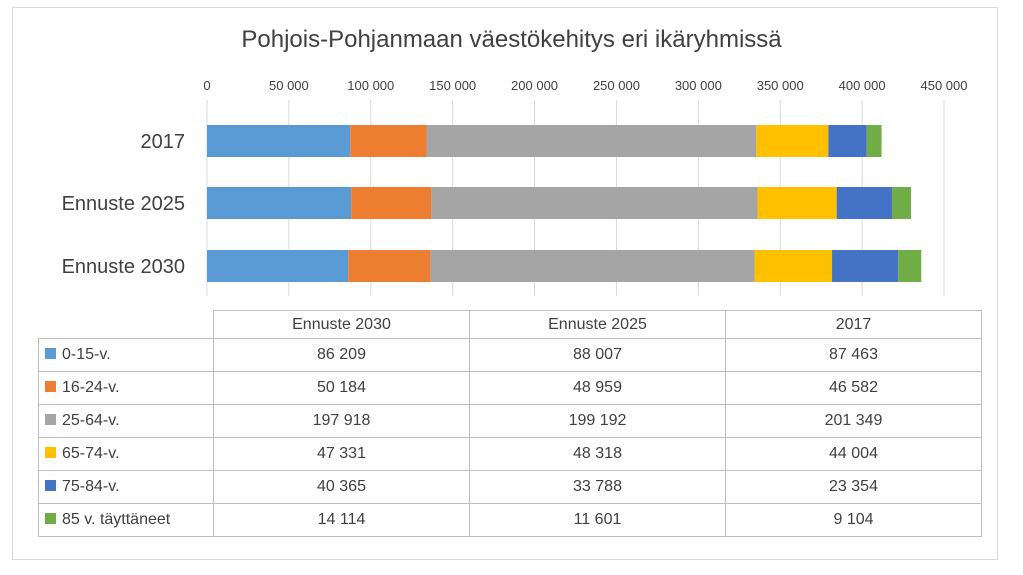 This screenshot has width=1023, height=575. I want to click on table-cell: 48 959, so click(597, 388).